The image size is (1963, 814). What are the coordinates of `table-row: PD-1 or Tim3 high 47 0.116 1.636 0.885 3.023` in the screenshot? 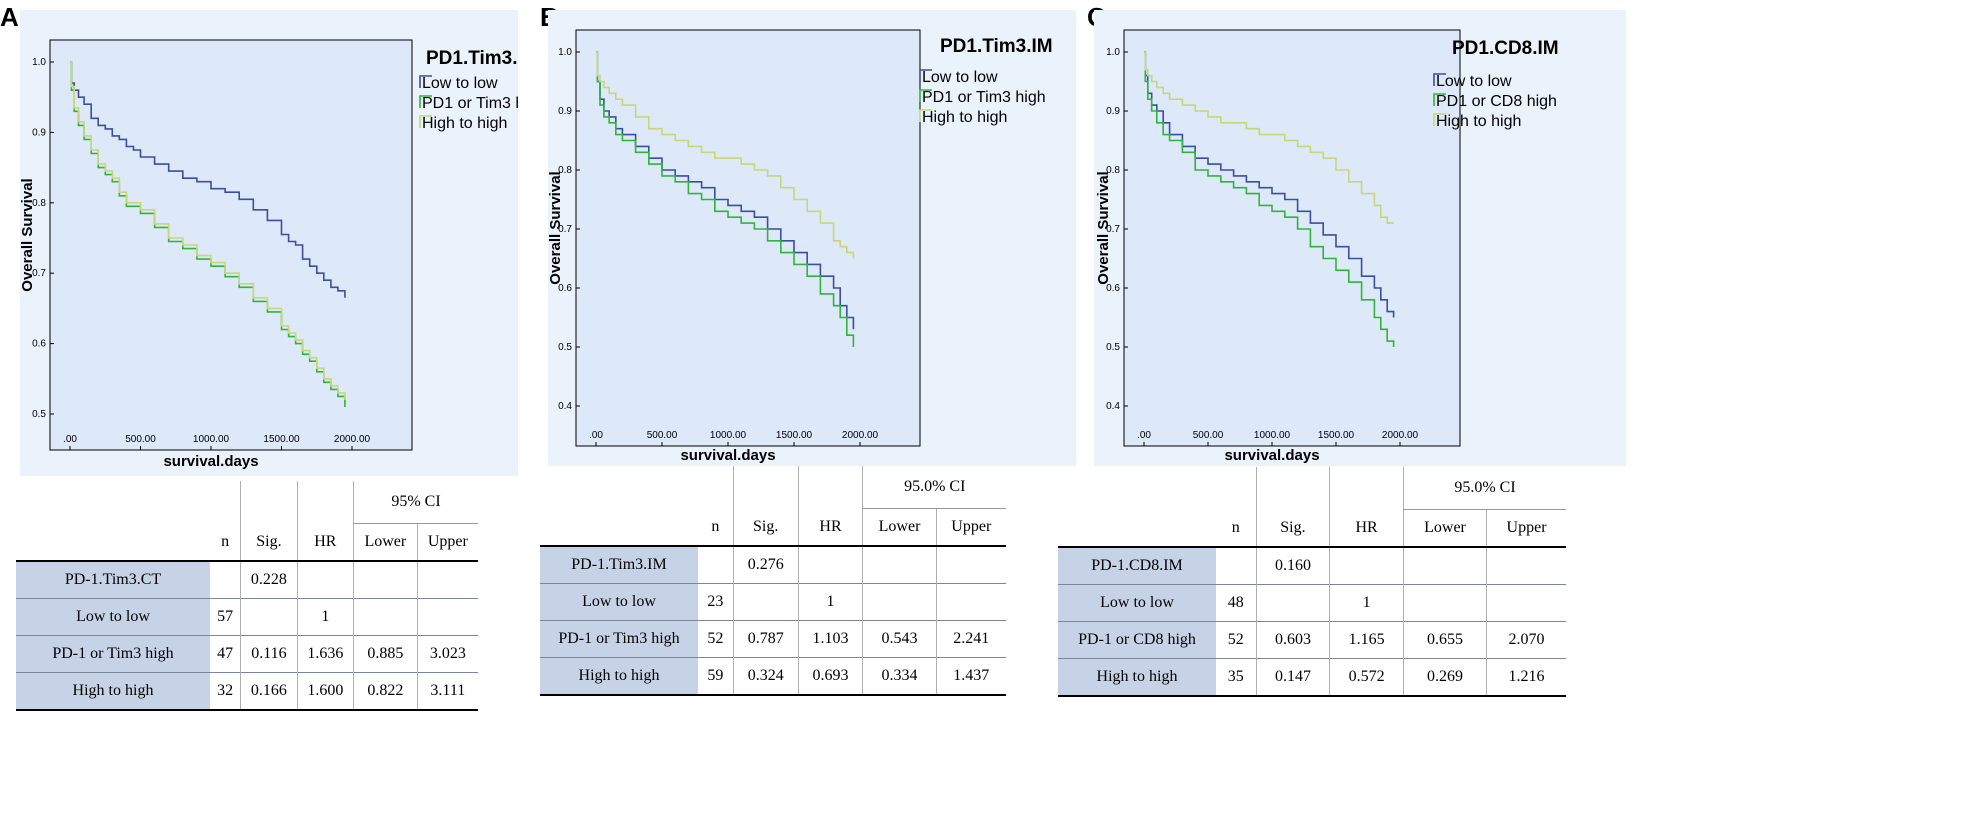 It's located at (247, 654).